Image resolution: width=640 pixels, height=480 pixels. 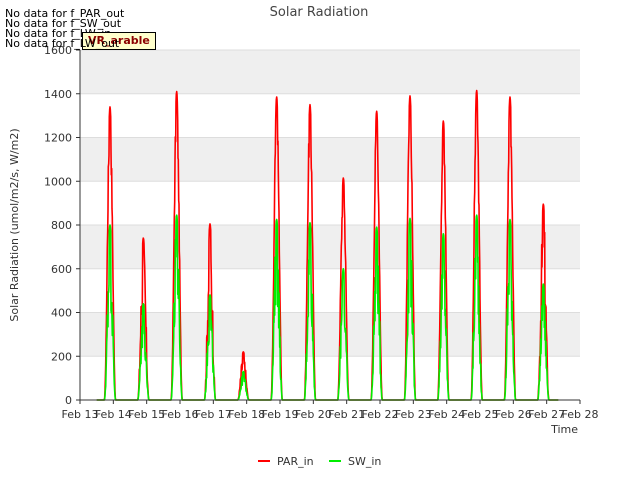 What do you see at coordinates (446, 414) in the screenshot?
I see `x-tick-label: Feb 24` at bounding box center [446, 414].